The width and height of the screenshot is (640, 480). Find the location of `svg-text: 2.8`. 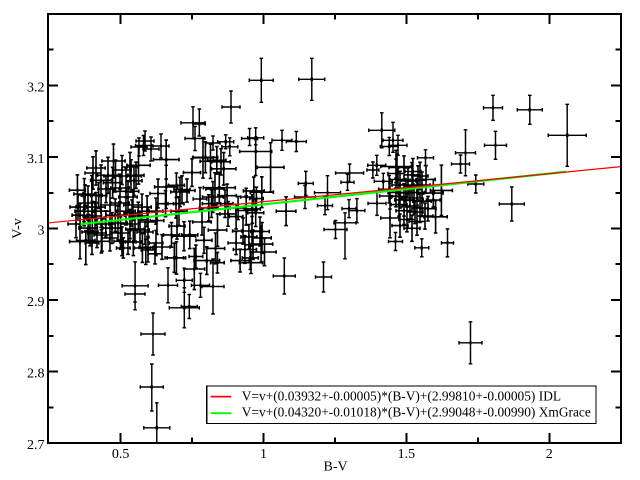

svg-text: 2.8 is located at coordinates (36, 373).